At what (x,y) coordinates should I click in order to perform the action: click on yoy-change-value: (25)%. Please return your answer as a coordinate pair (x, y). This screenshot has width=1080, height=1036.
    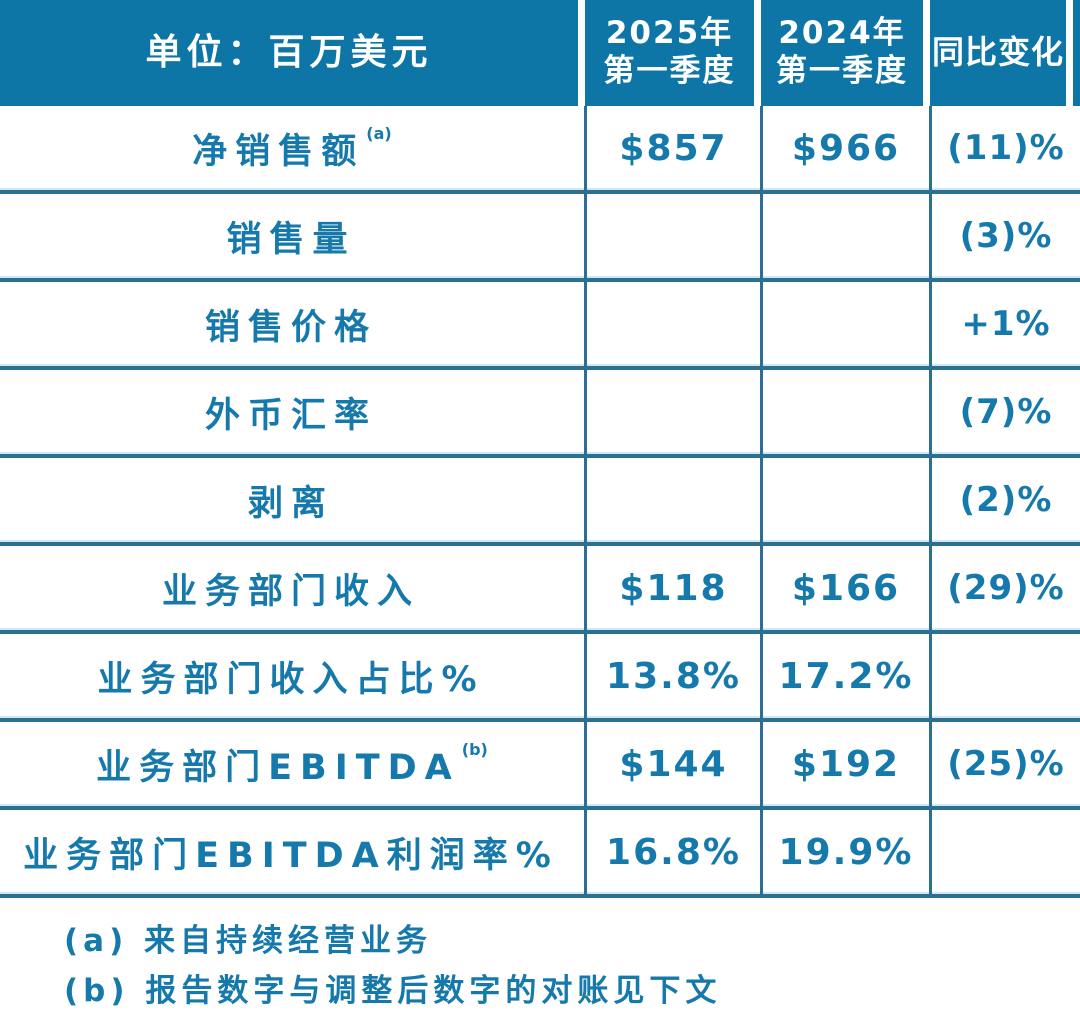
    Looking at the image, I should click on (1006, 764).